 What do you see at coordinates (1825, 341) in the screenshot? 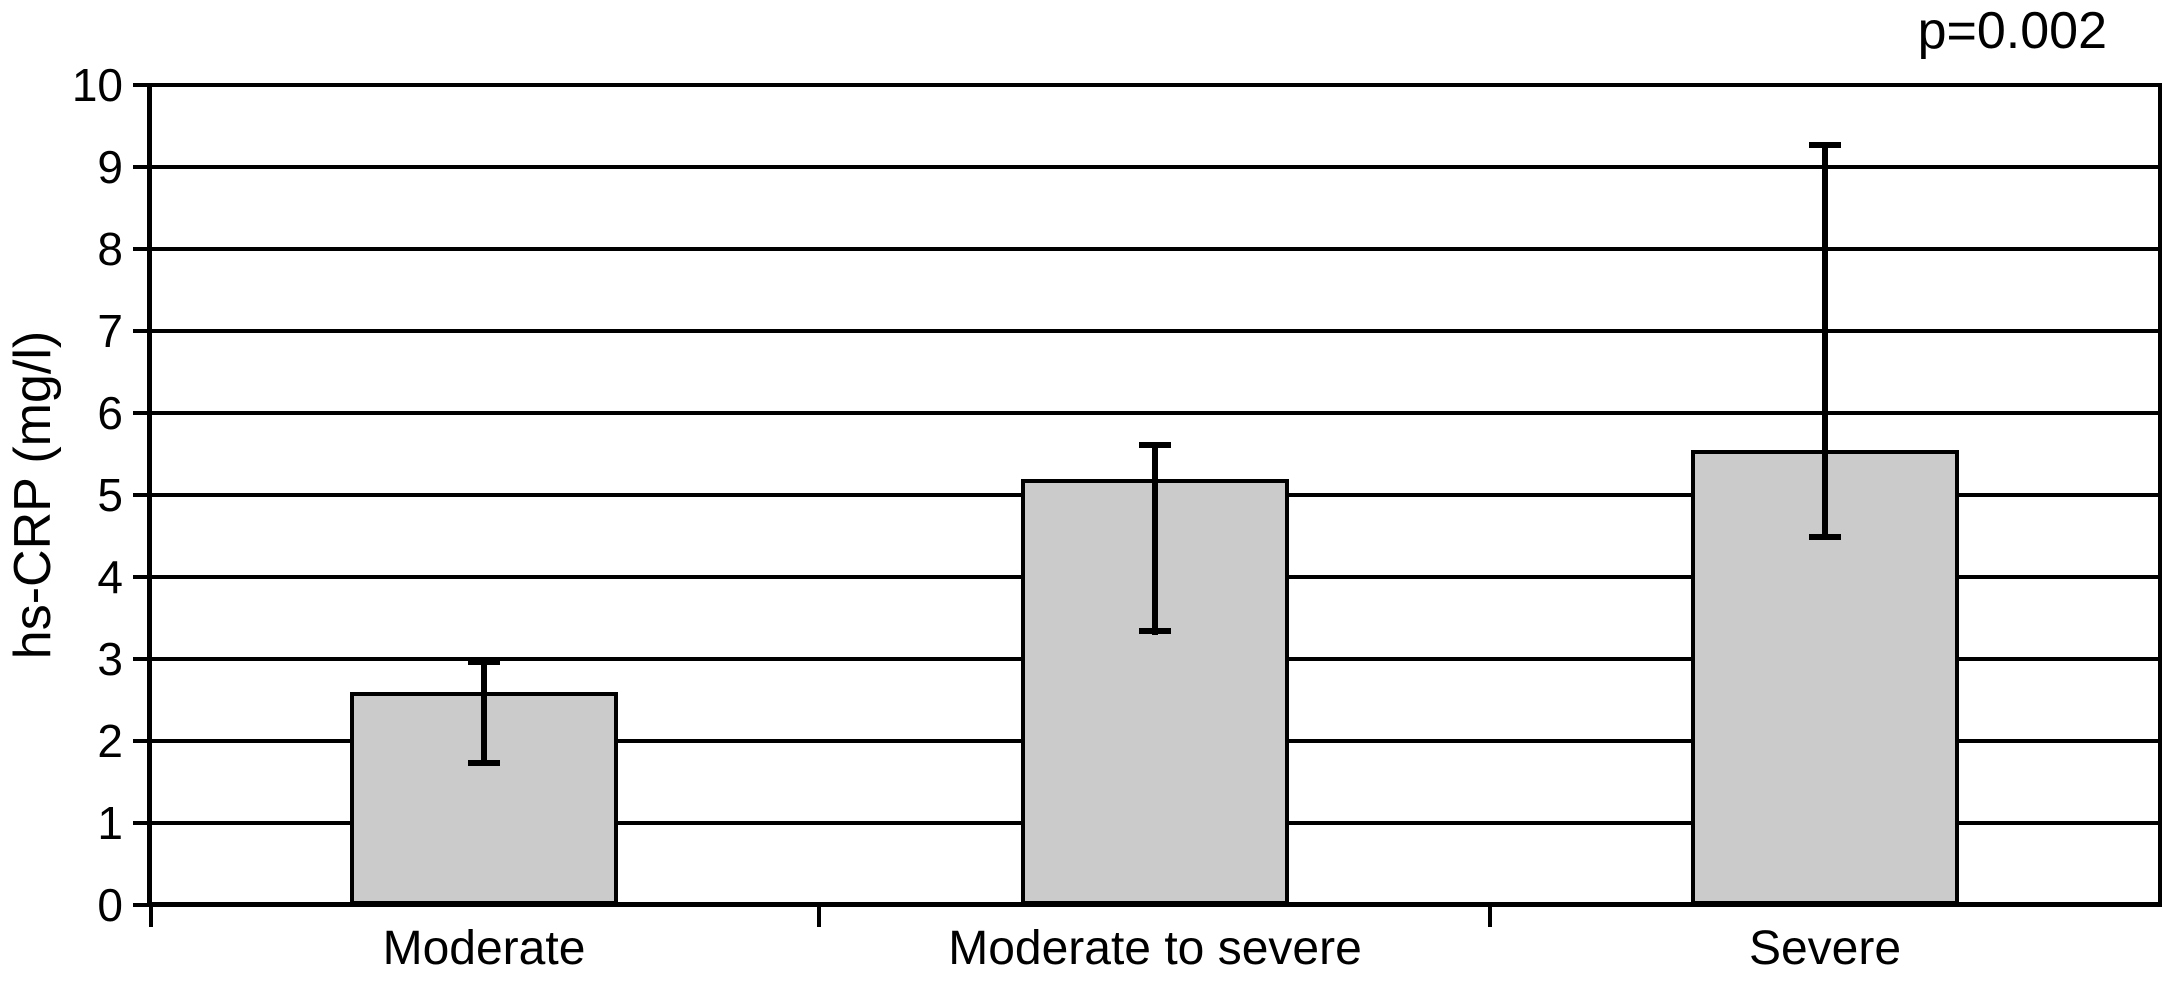
I see `error-bar-severe` at bounding box center [1825, 341].